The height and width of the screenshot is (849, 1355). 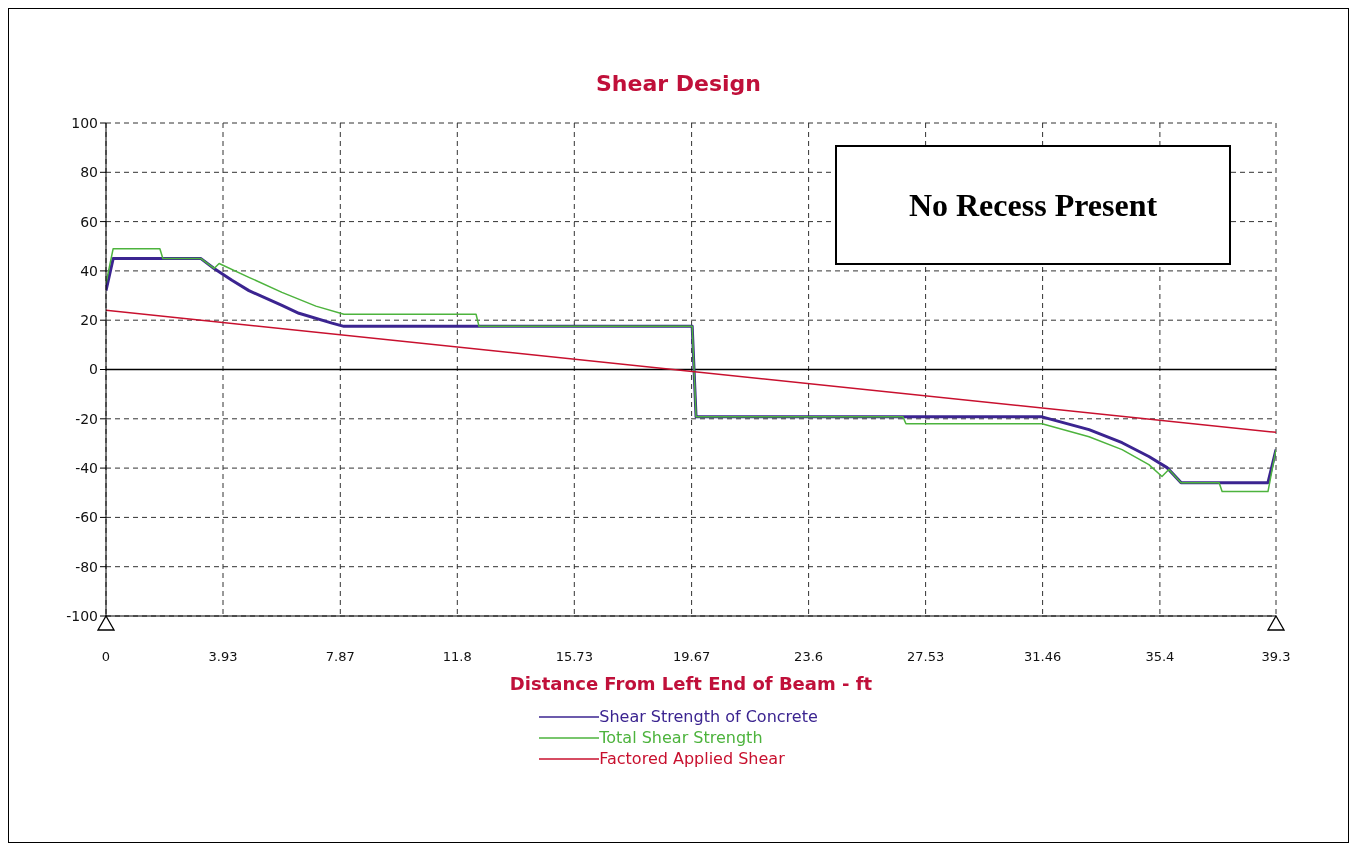 What do you see at coordinates (1042, 657) in the screenshot?
I see `x-tick-label: 31.46` at bounding box center [1042, 657].